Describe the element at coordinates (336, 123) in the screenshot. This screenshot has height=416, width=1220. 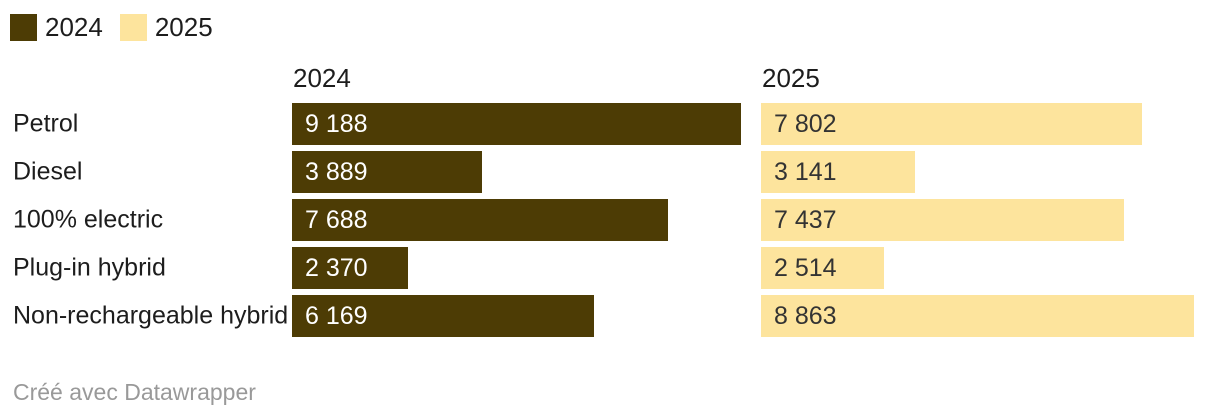
I see `bar-value-2024-petrol: 9 188` at that location.